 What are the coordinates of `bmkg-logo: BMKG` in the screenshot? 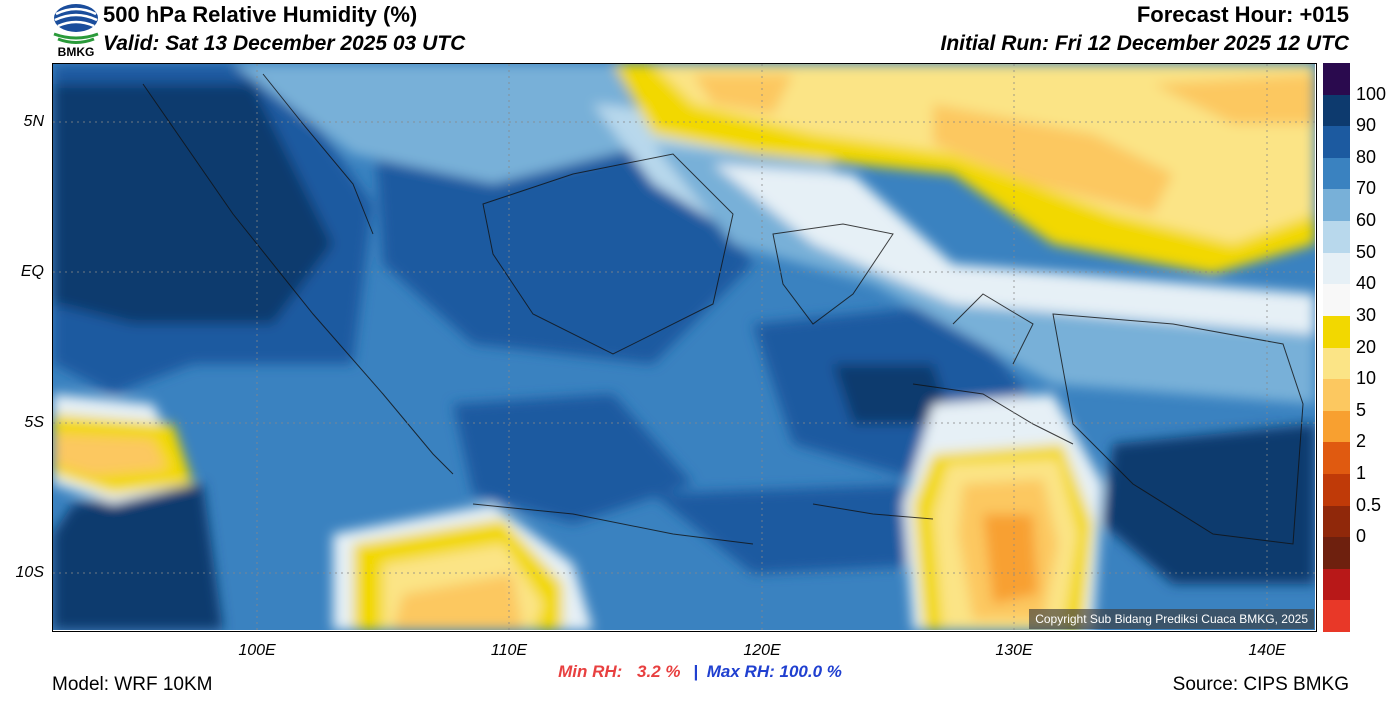 It's located at (76, 30).